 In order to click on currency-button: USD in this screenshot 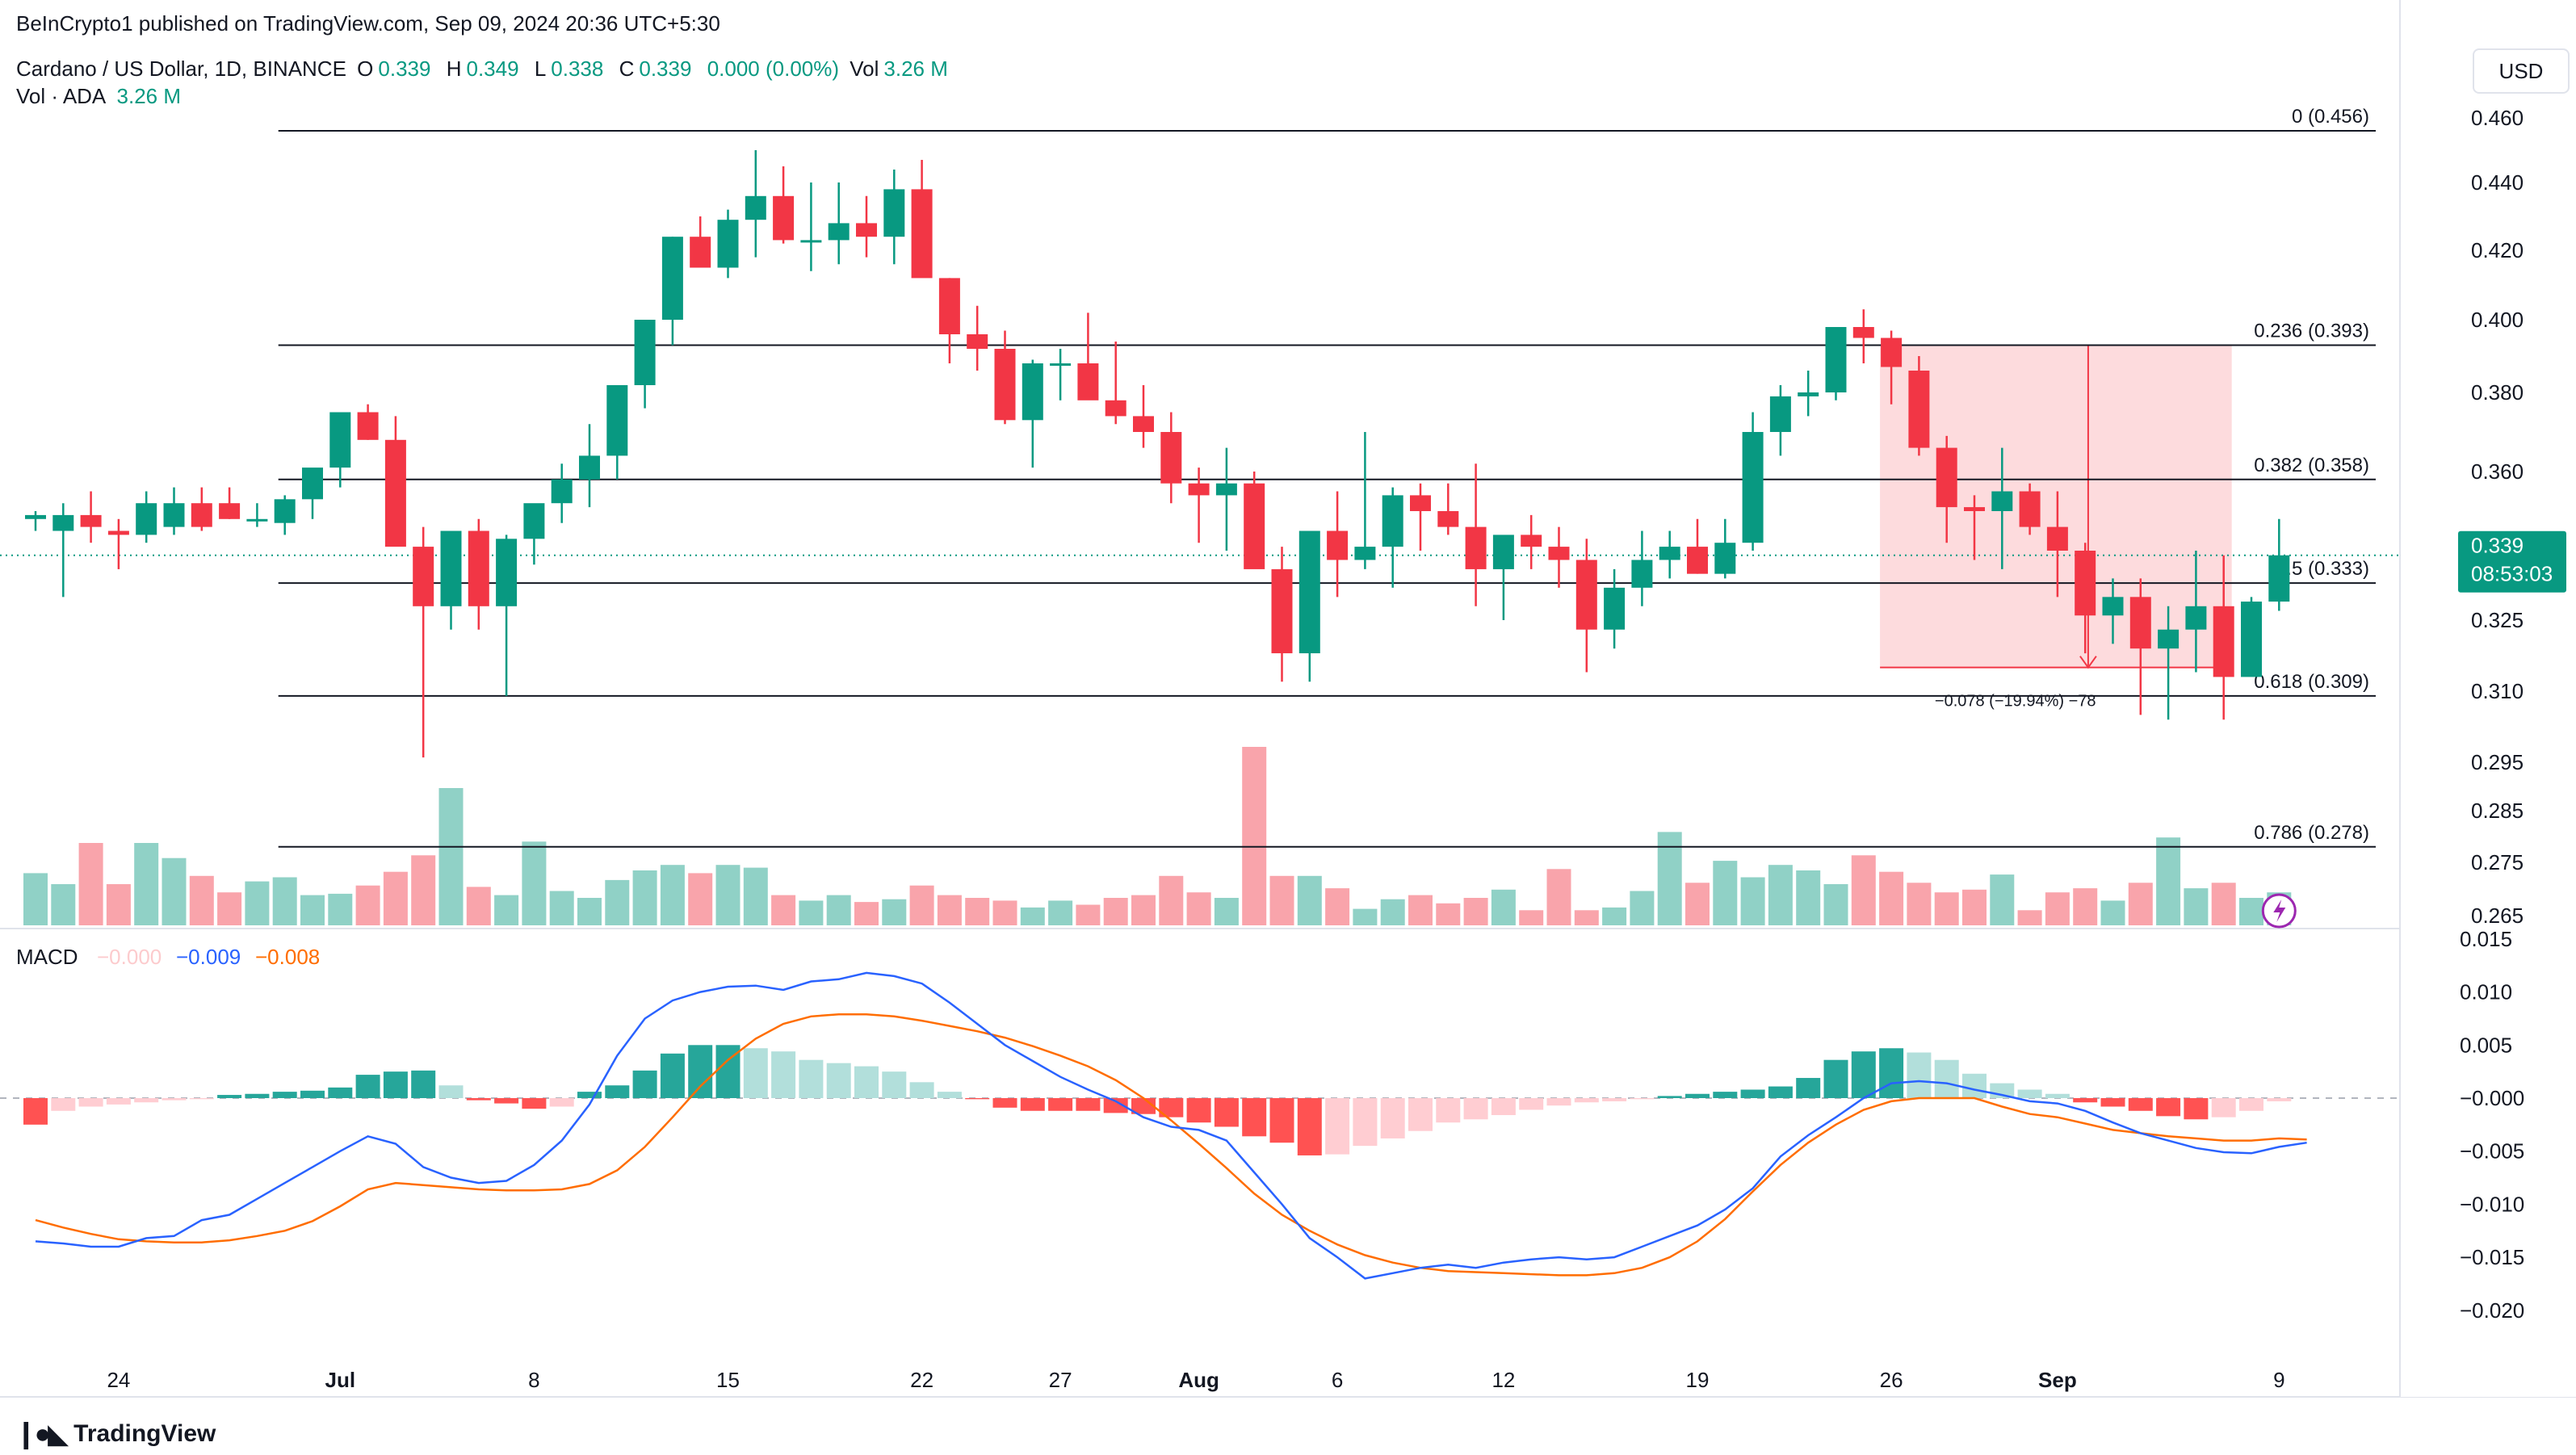, I will do `click(2521, 71)`.